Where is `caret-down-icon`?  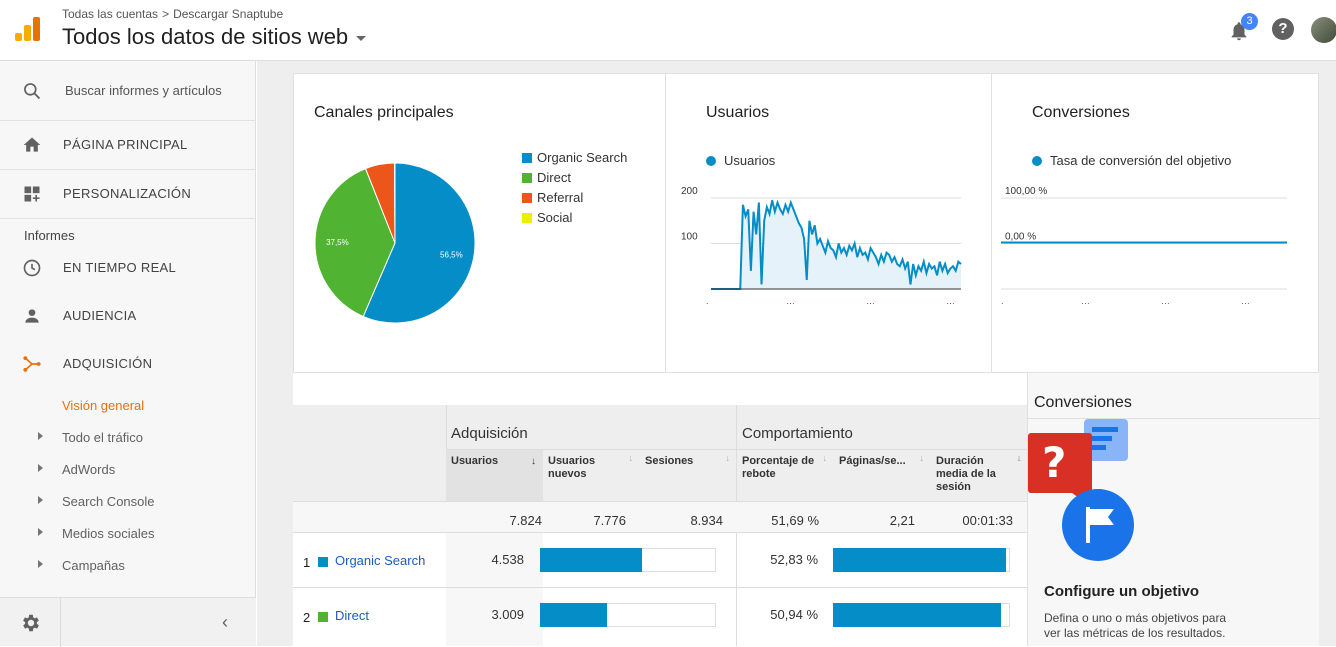
caret-down-icon is located at coordinates (361, 38).